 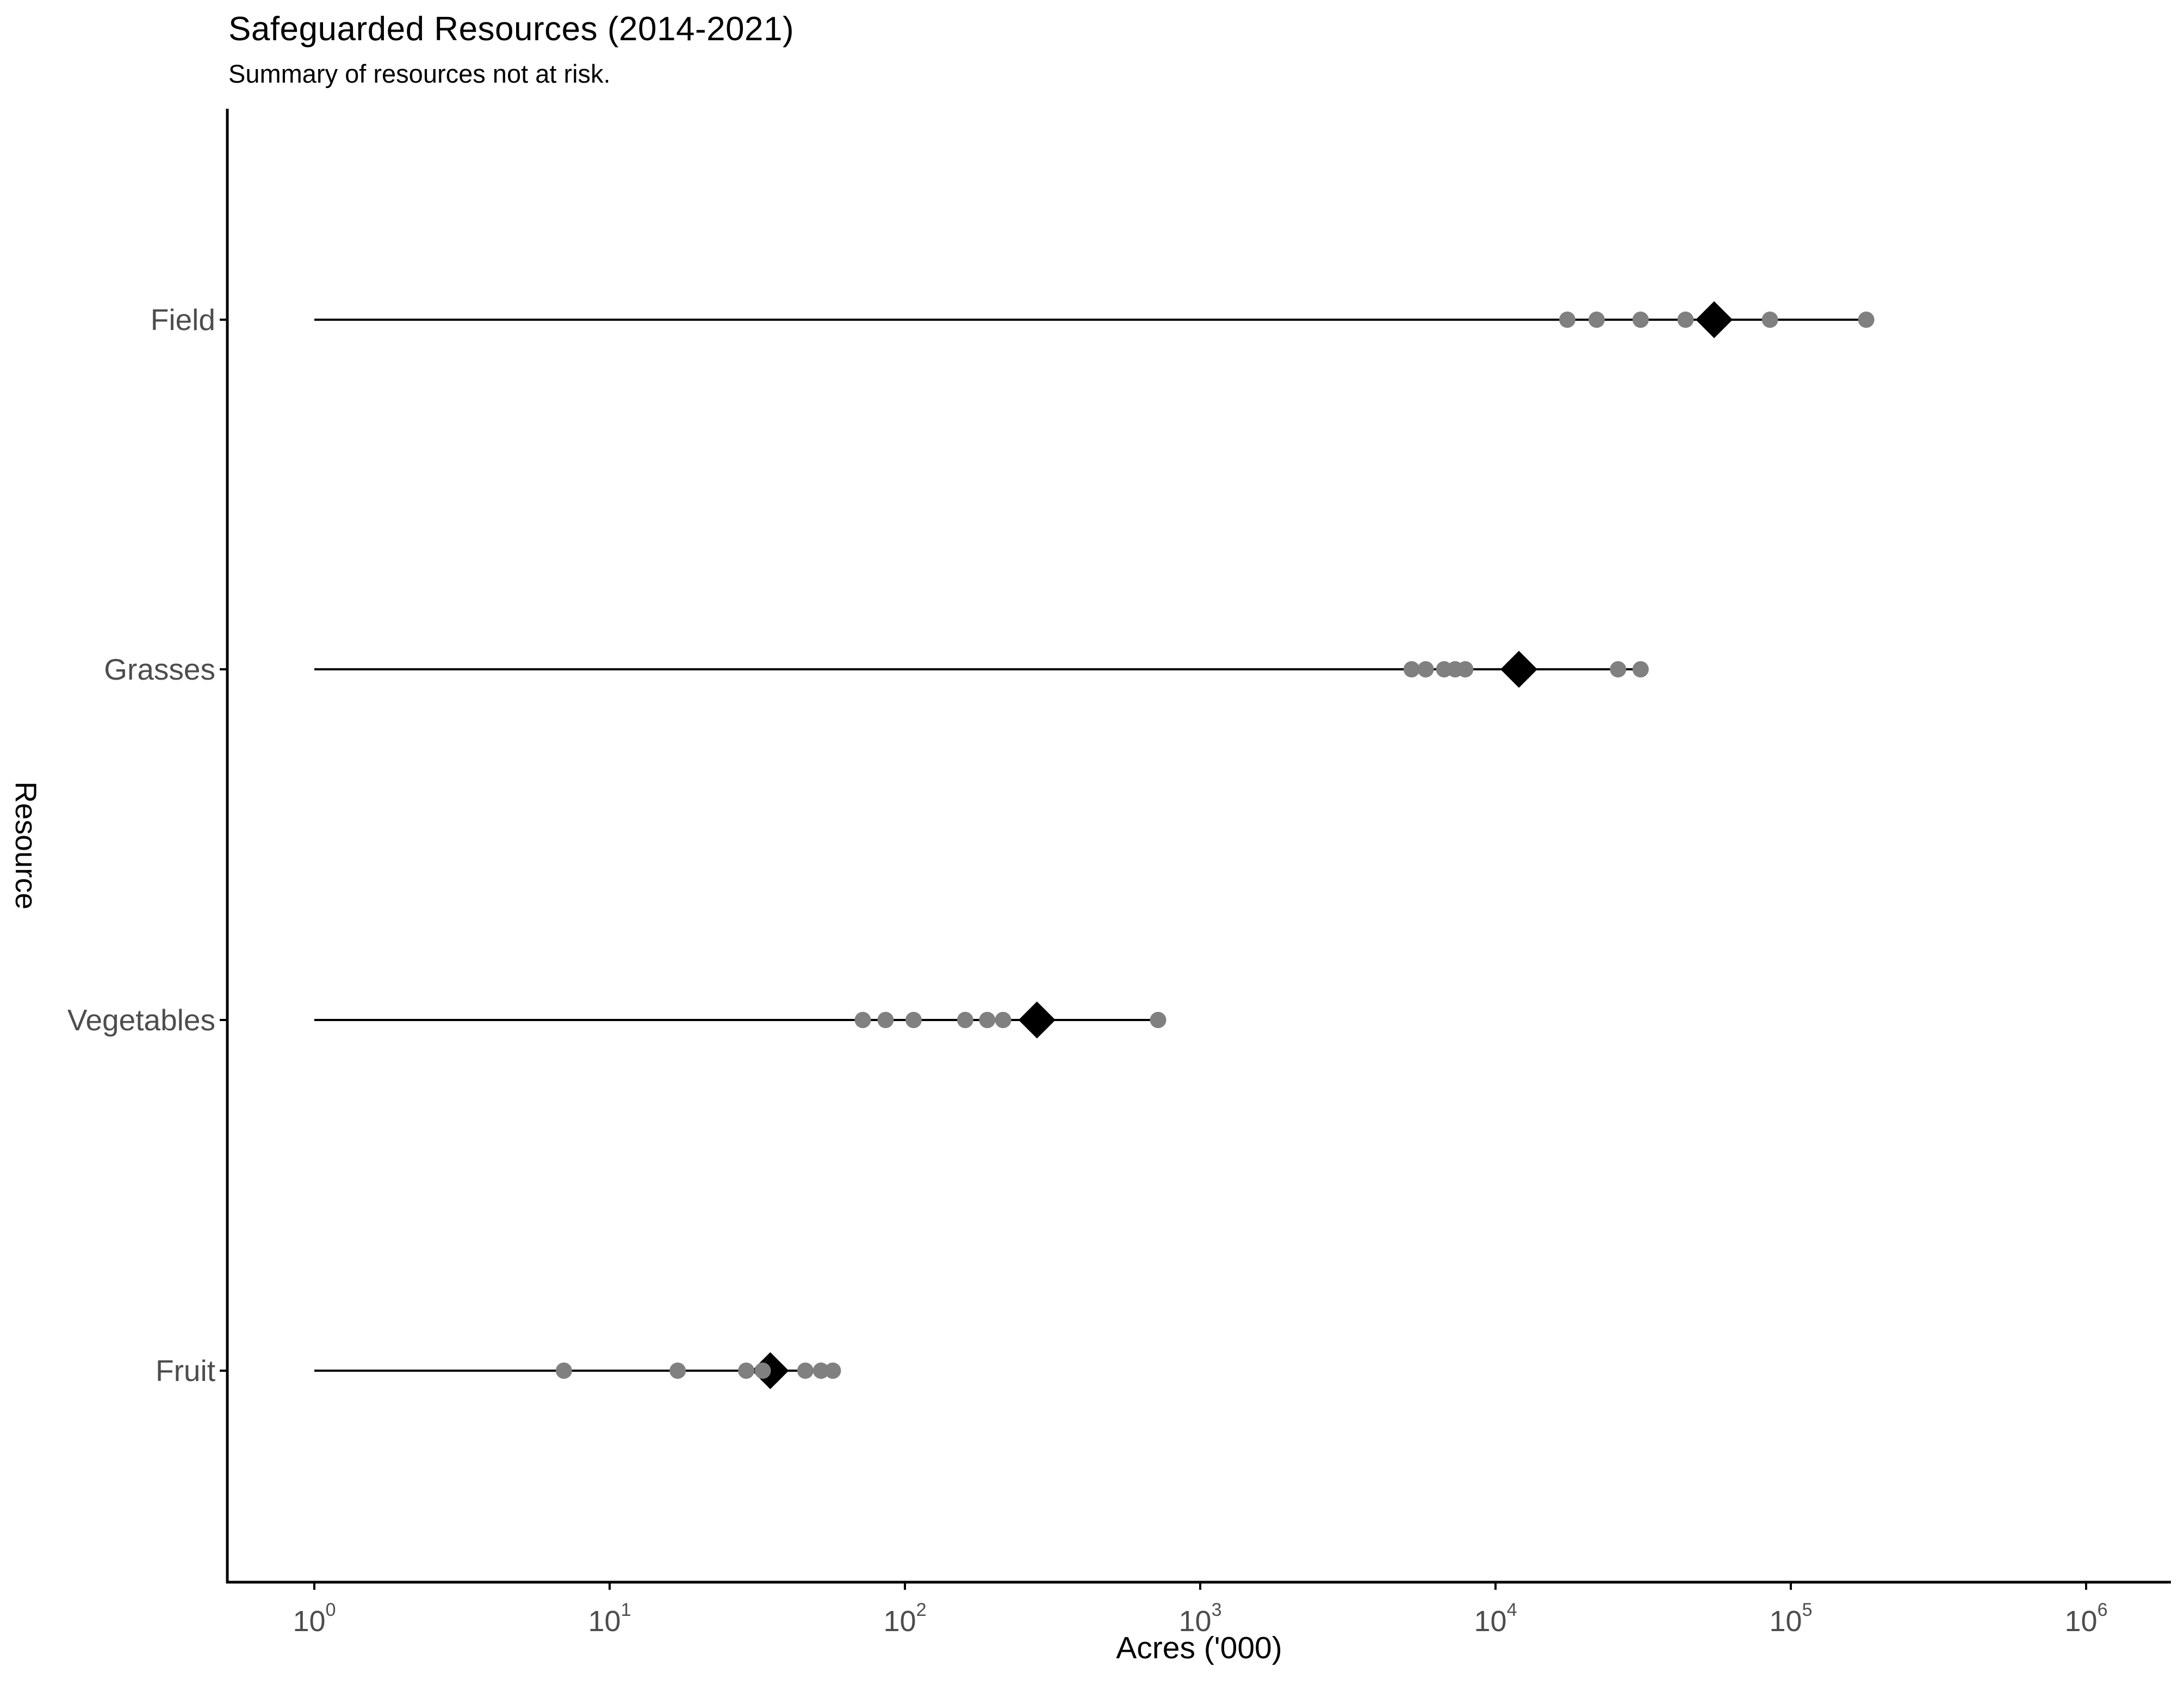 I want to click on chart-subtitle: Summary of resources not at risk., so click(x=419, y=73).